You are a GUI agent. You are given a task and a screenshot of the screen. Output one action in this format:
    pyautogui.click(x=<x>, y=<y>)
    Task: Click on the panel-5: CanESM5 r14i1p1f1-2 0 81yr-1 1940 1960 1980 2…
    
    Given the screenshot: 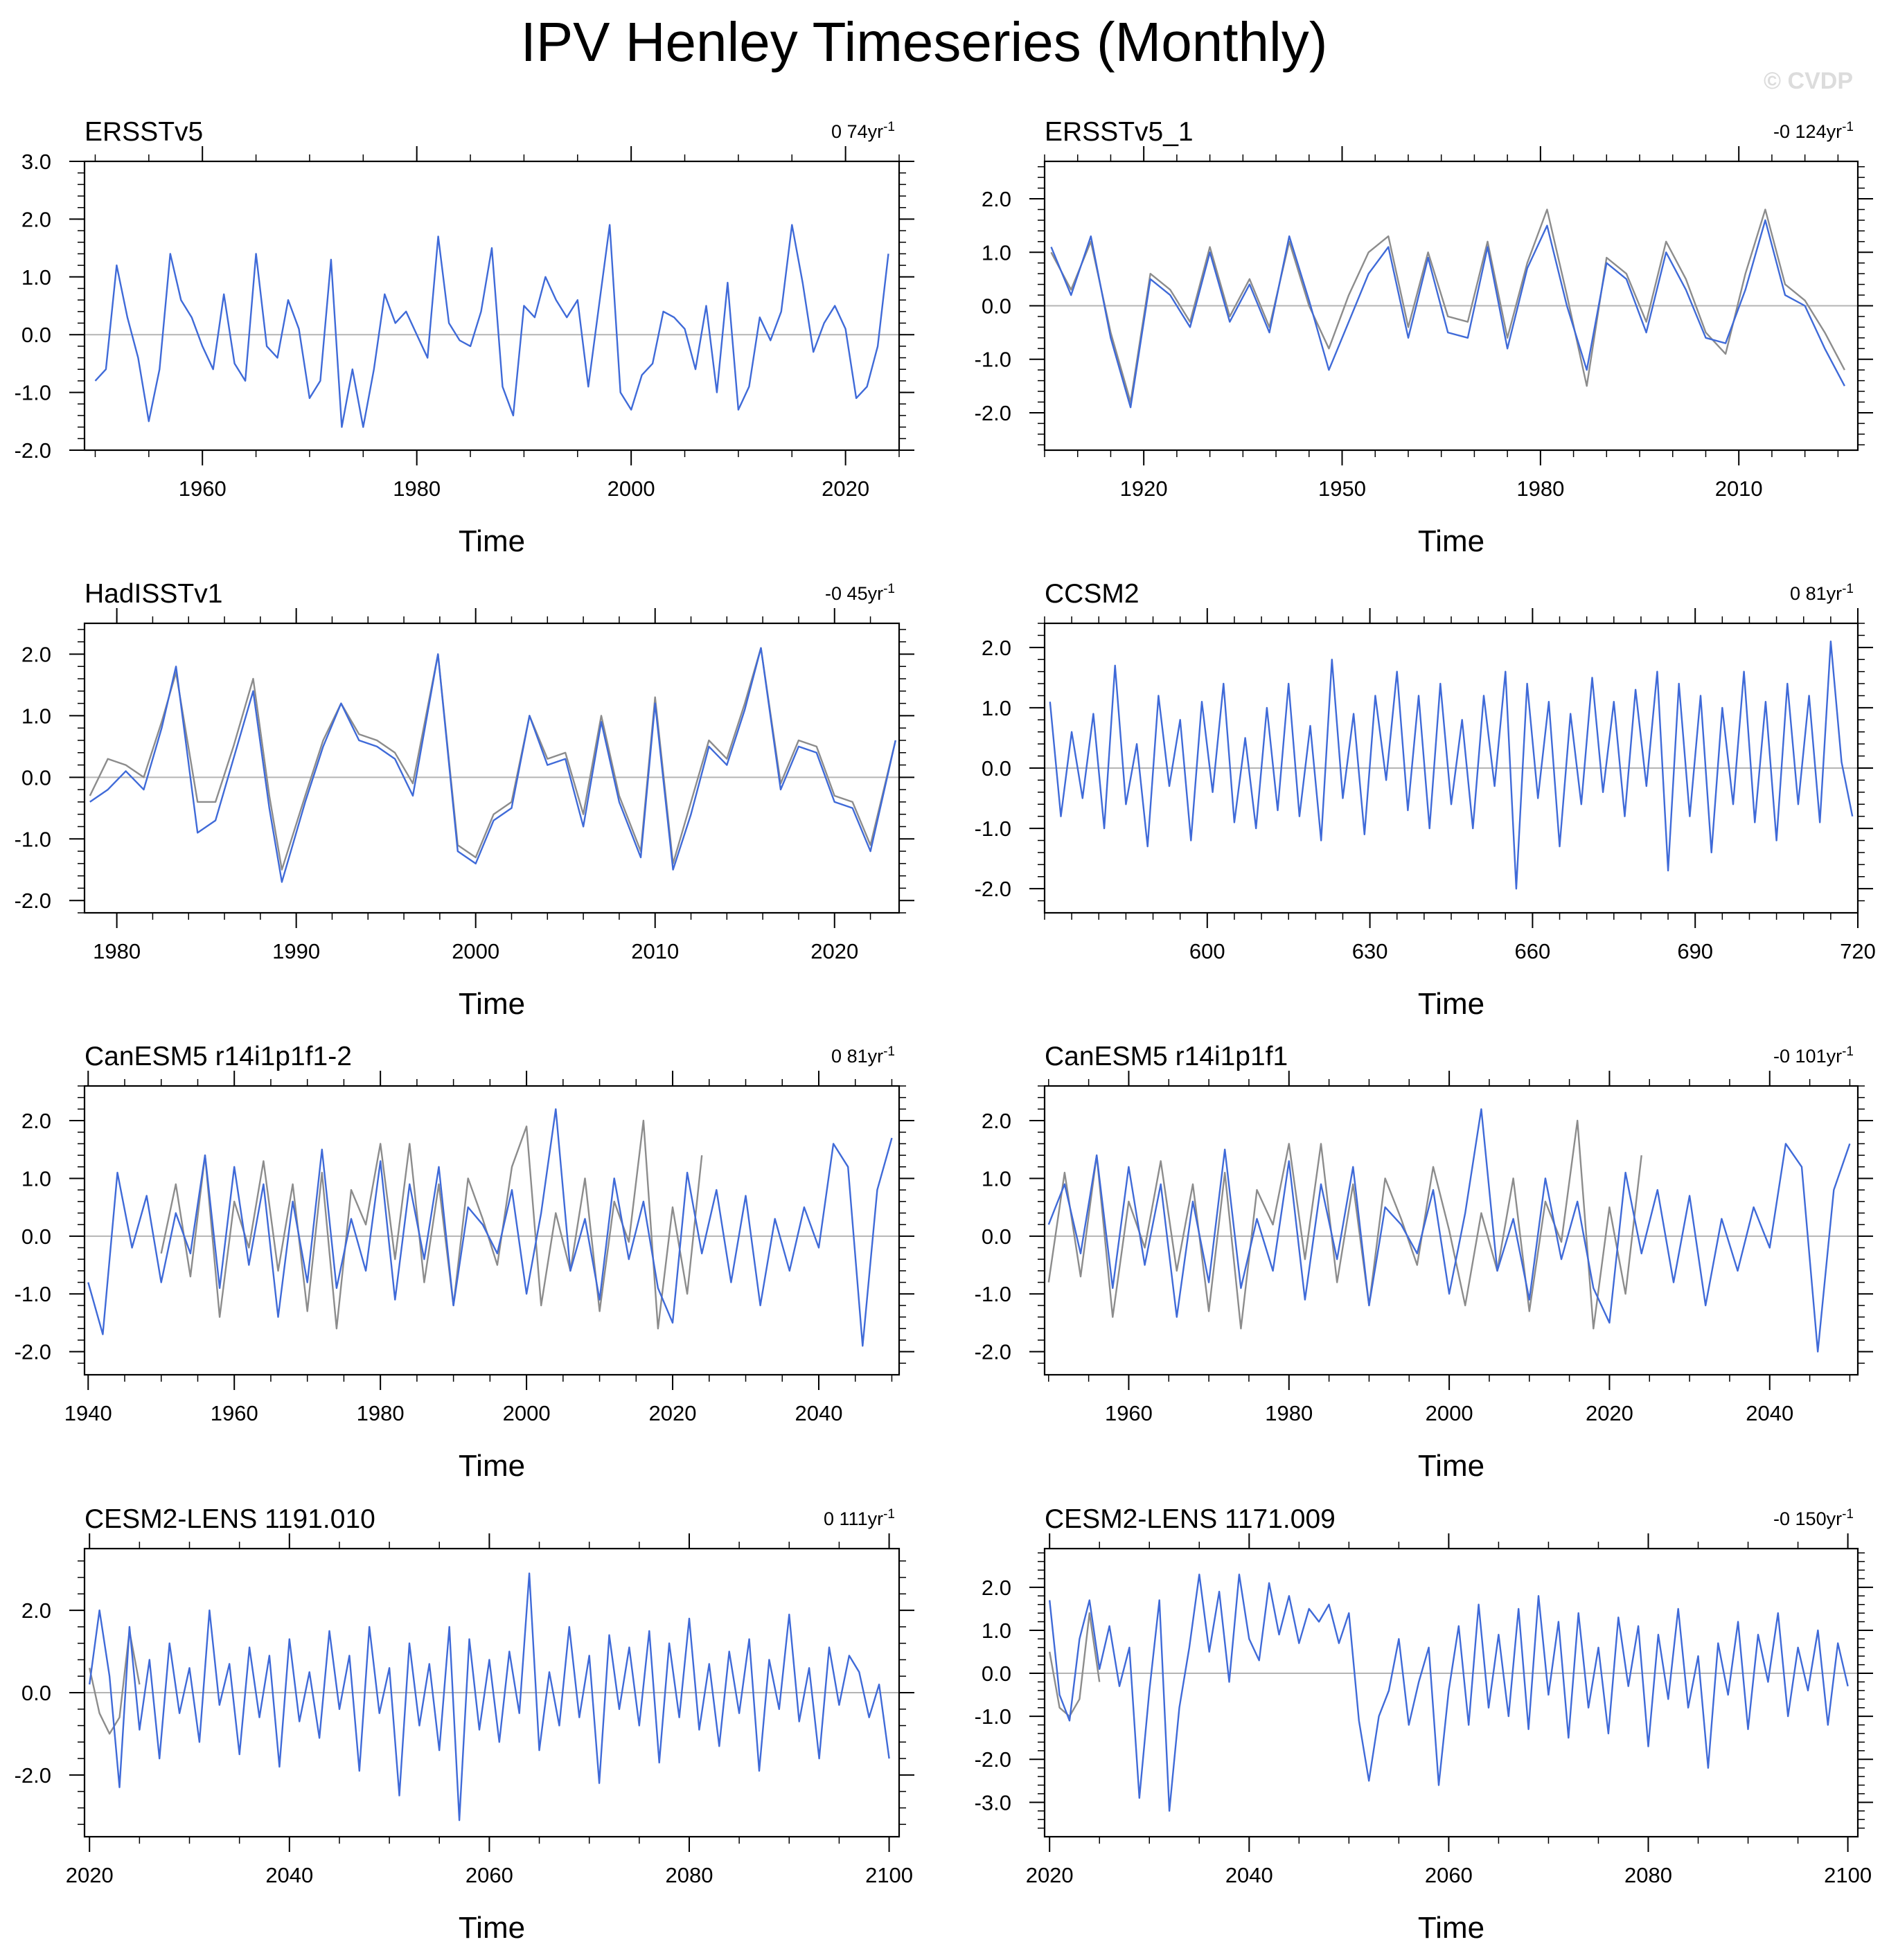 What is the action you would take?
    pyautogui.click(x=464, y=1263)
    